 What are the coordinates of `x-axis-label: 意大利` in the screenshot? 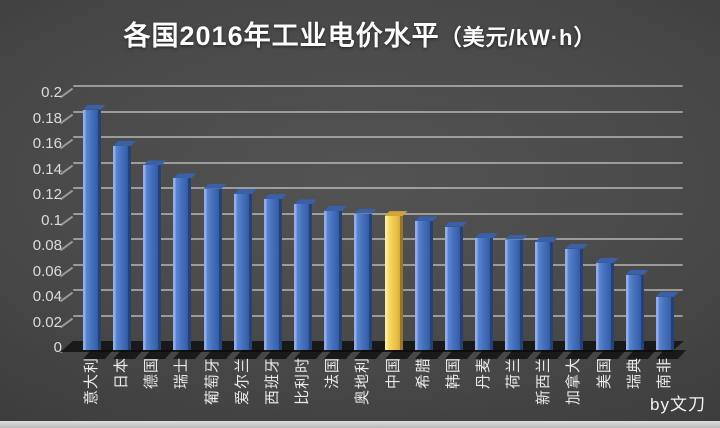 It's located at (91, 381).